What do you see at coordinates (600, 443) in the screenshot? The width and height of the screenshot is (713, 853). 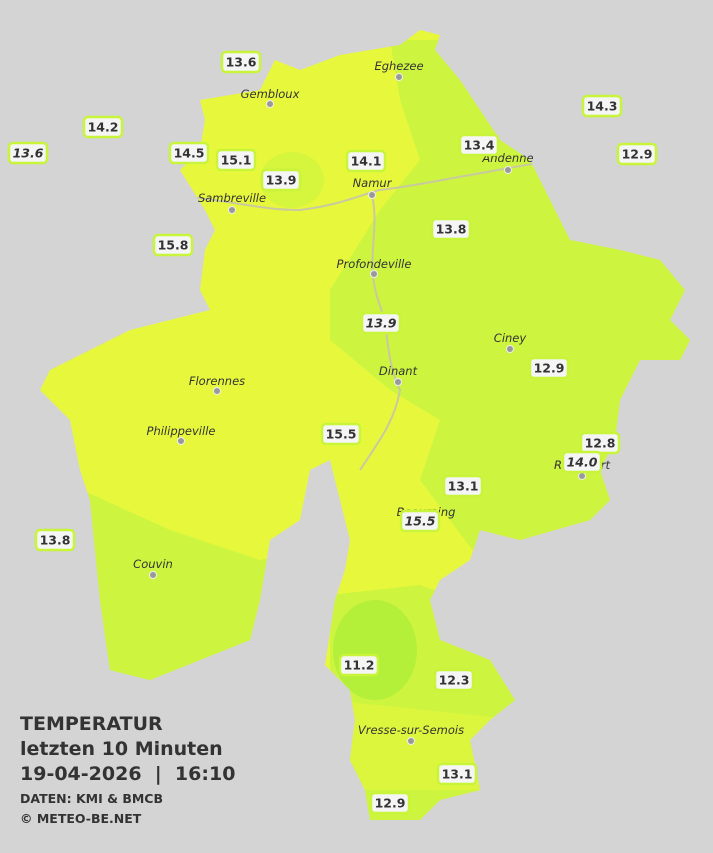 I see `station-value: 12.8` at bounding box center [600, 443].